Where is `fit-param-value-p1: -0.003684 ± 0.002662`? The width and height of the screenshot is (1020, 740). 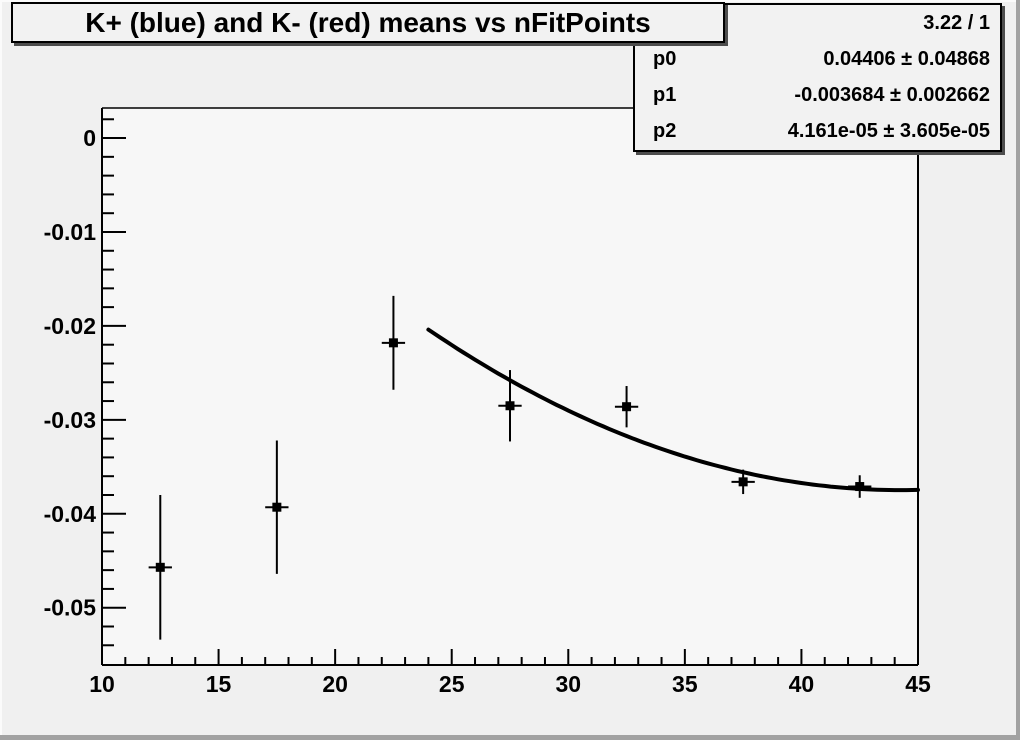 fit-param-value-p1: -0.003684 ± 0.002662 is located at coordinates (892, 95).